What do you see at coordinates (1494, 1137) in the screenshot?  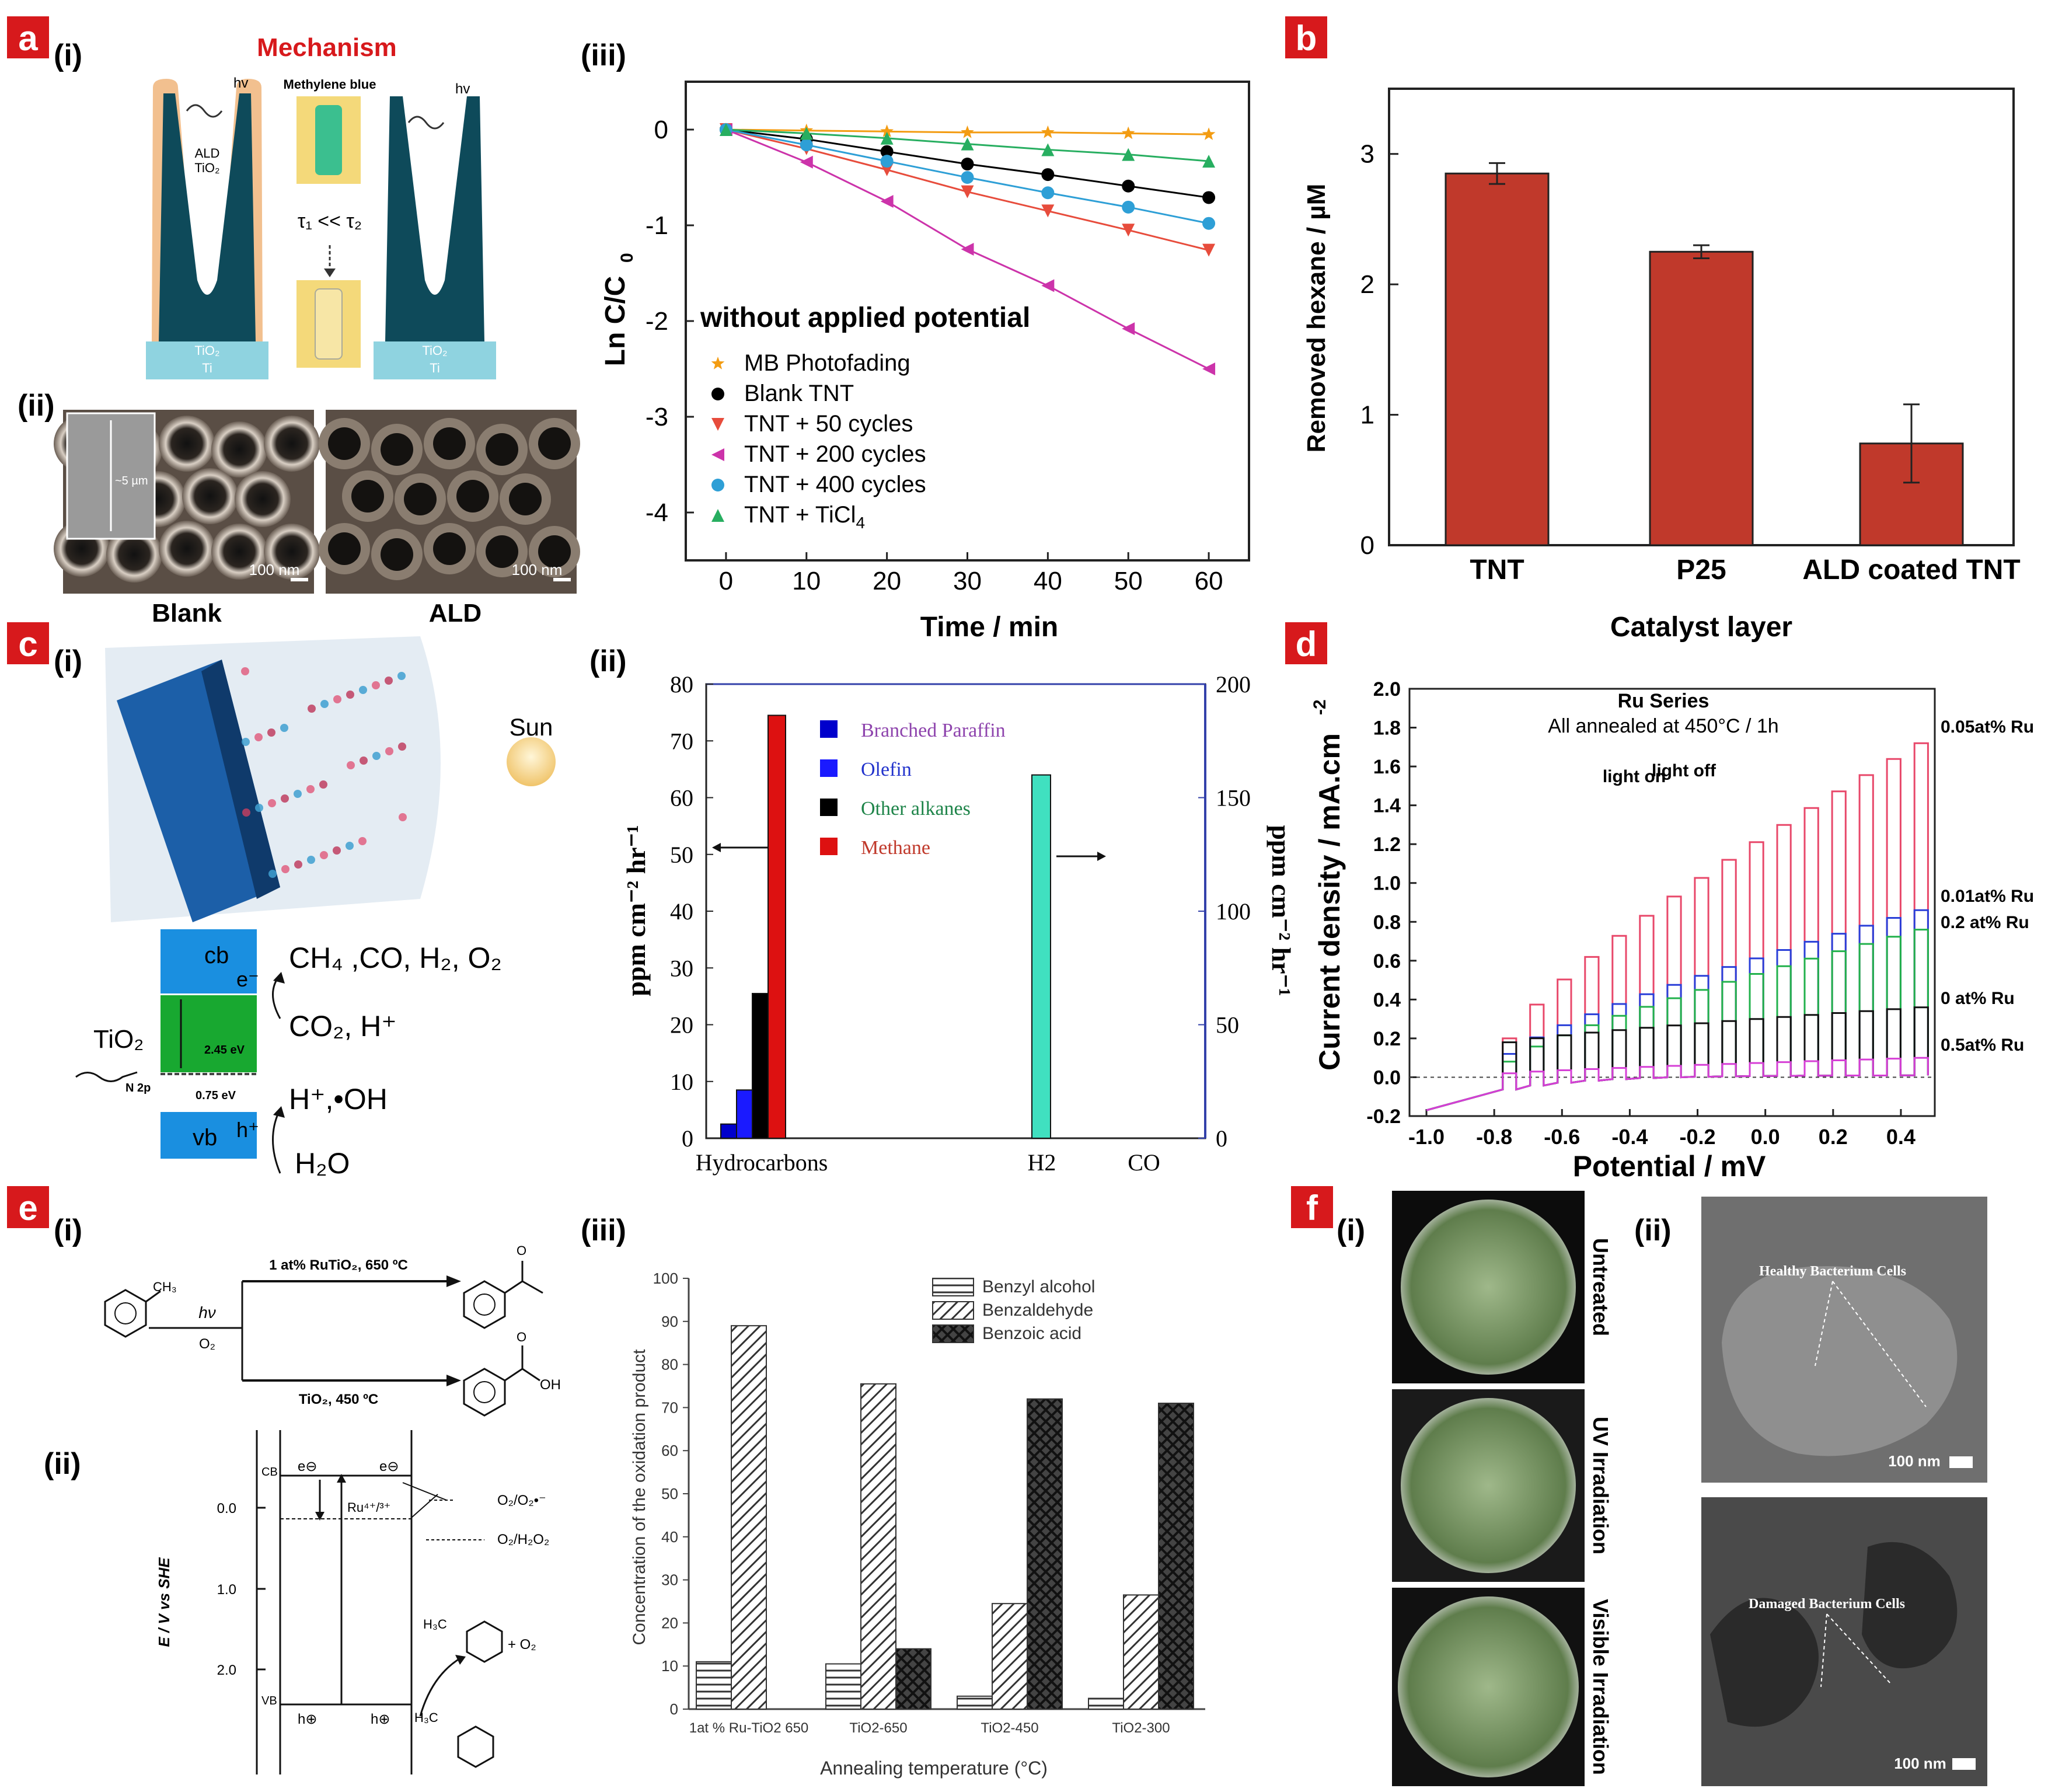 I see `x-tick-label: -0.8` at bounding box center [1494, 1137].